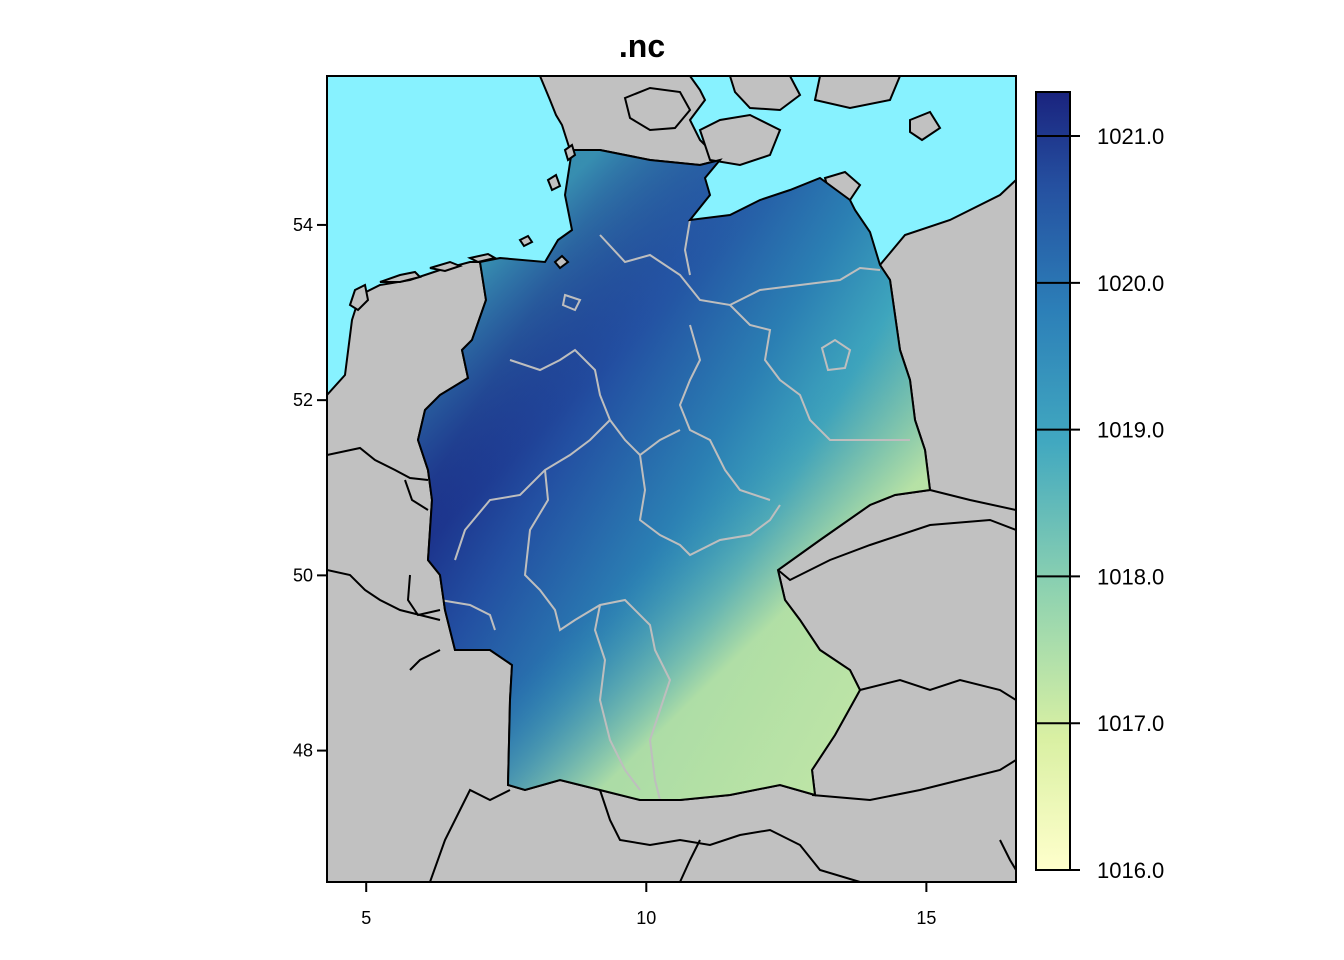 This screenshot has height=960, width=1344. What do you see at coordinates (1130, 136) in the screenshot?
I see `legend-tick-label: 1021.0` at bounding box center [1130, 136].